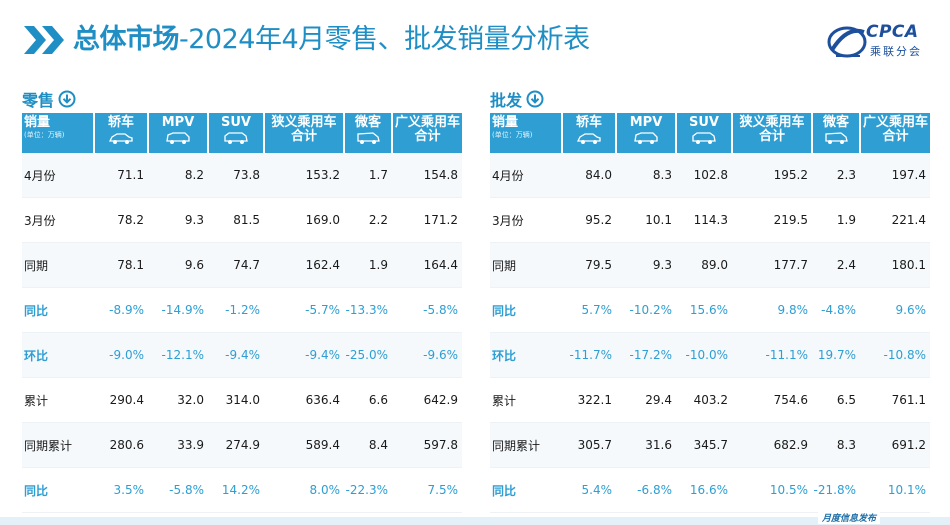  What do you see at coordinates (384, 39) in the screenshot?
I see `page-title-rest: -2024年4月零售、批发销量分析表` at bounding box center [384, 39].